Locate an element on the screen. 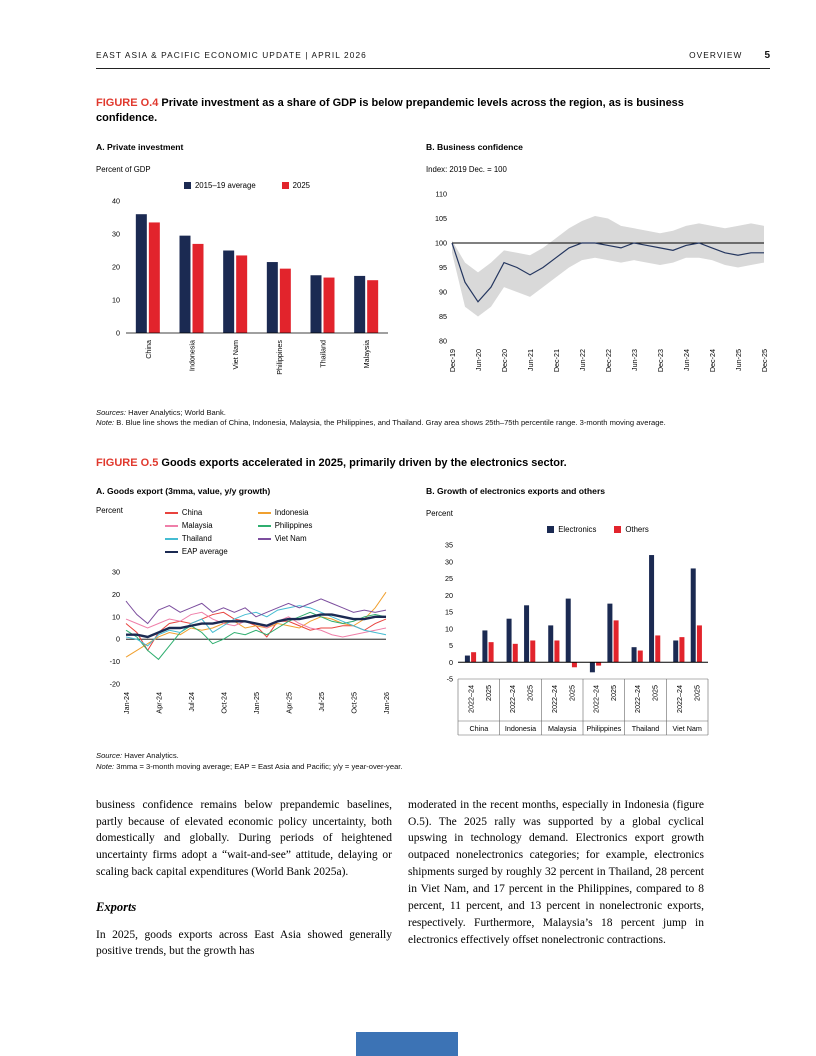 Image resolution: width=816 pixels, height=1056 pixels. svg-text: Dec-19 is located at coordinates (452, 360).